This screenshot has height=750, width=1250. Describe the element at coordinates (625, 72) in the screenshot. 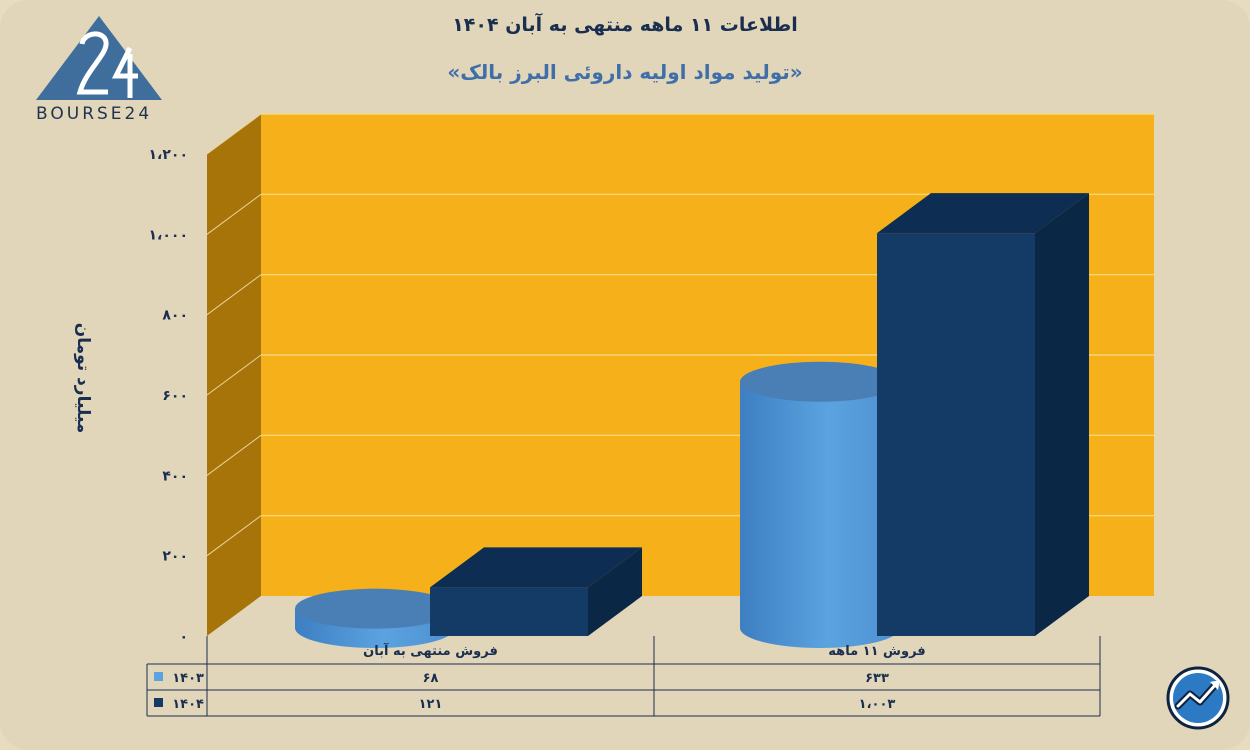

I see `chart-subtitle: «تولید مواد اولیه داروئی البرز بالک»` at that location.